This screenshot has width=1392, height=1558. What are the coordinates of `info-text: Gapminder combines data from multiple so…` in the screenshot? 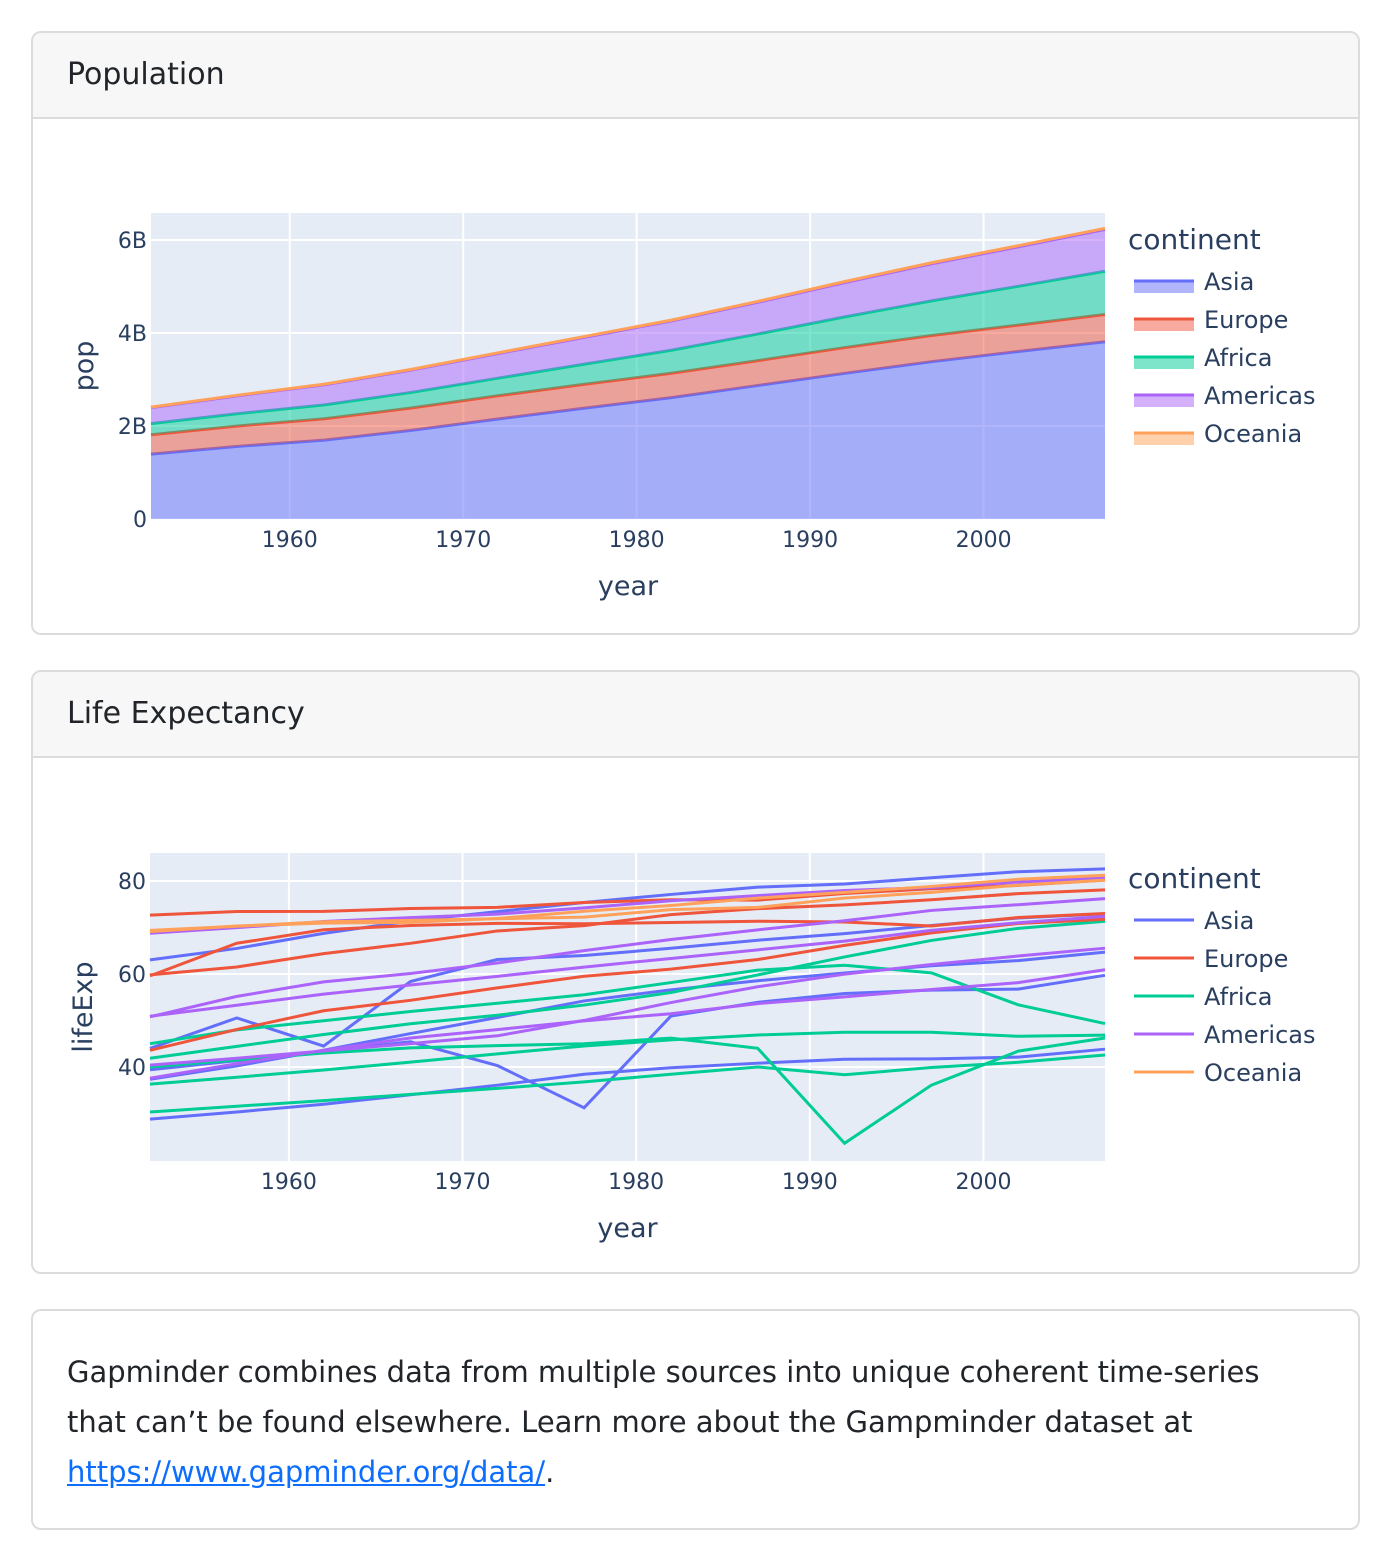 It's located at (695, 1419).